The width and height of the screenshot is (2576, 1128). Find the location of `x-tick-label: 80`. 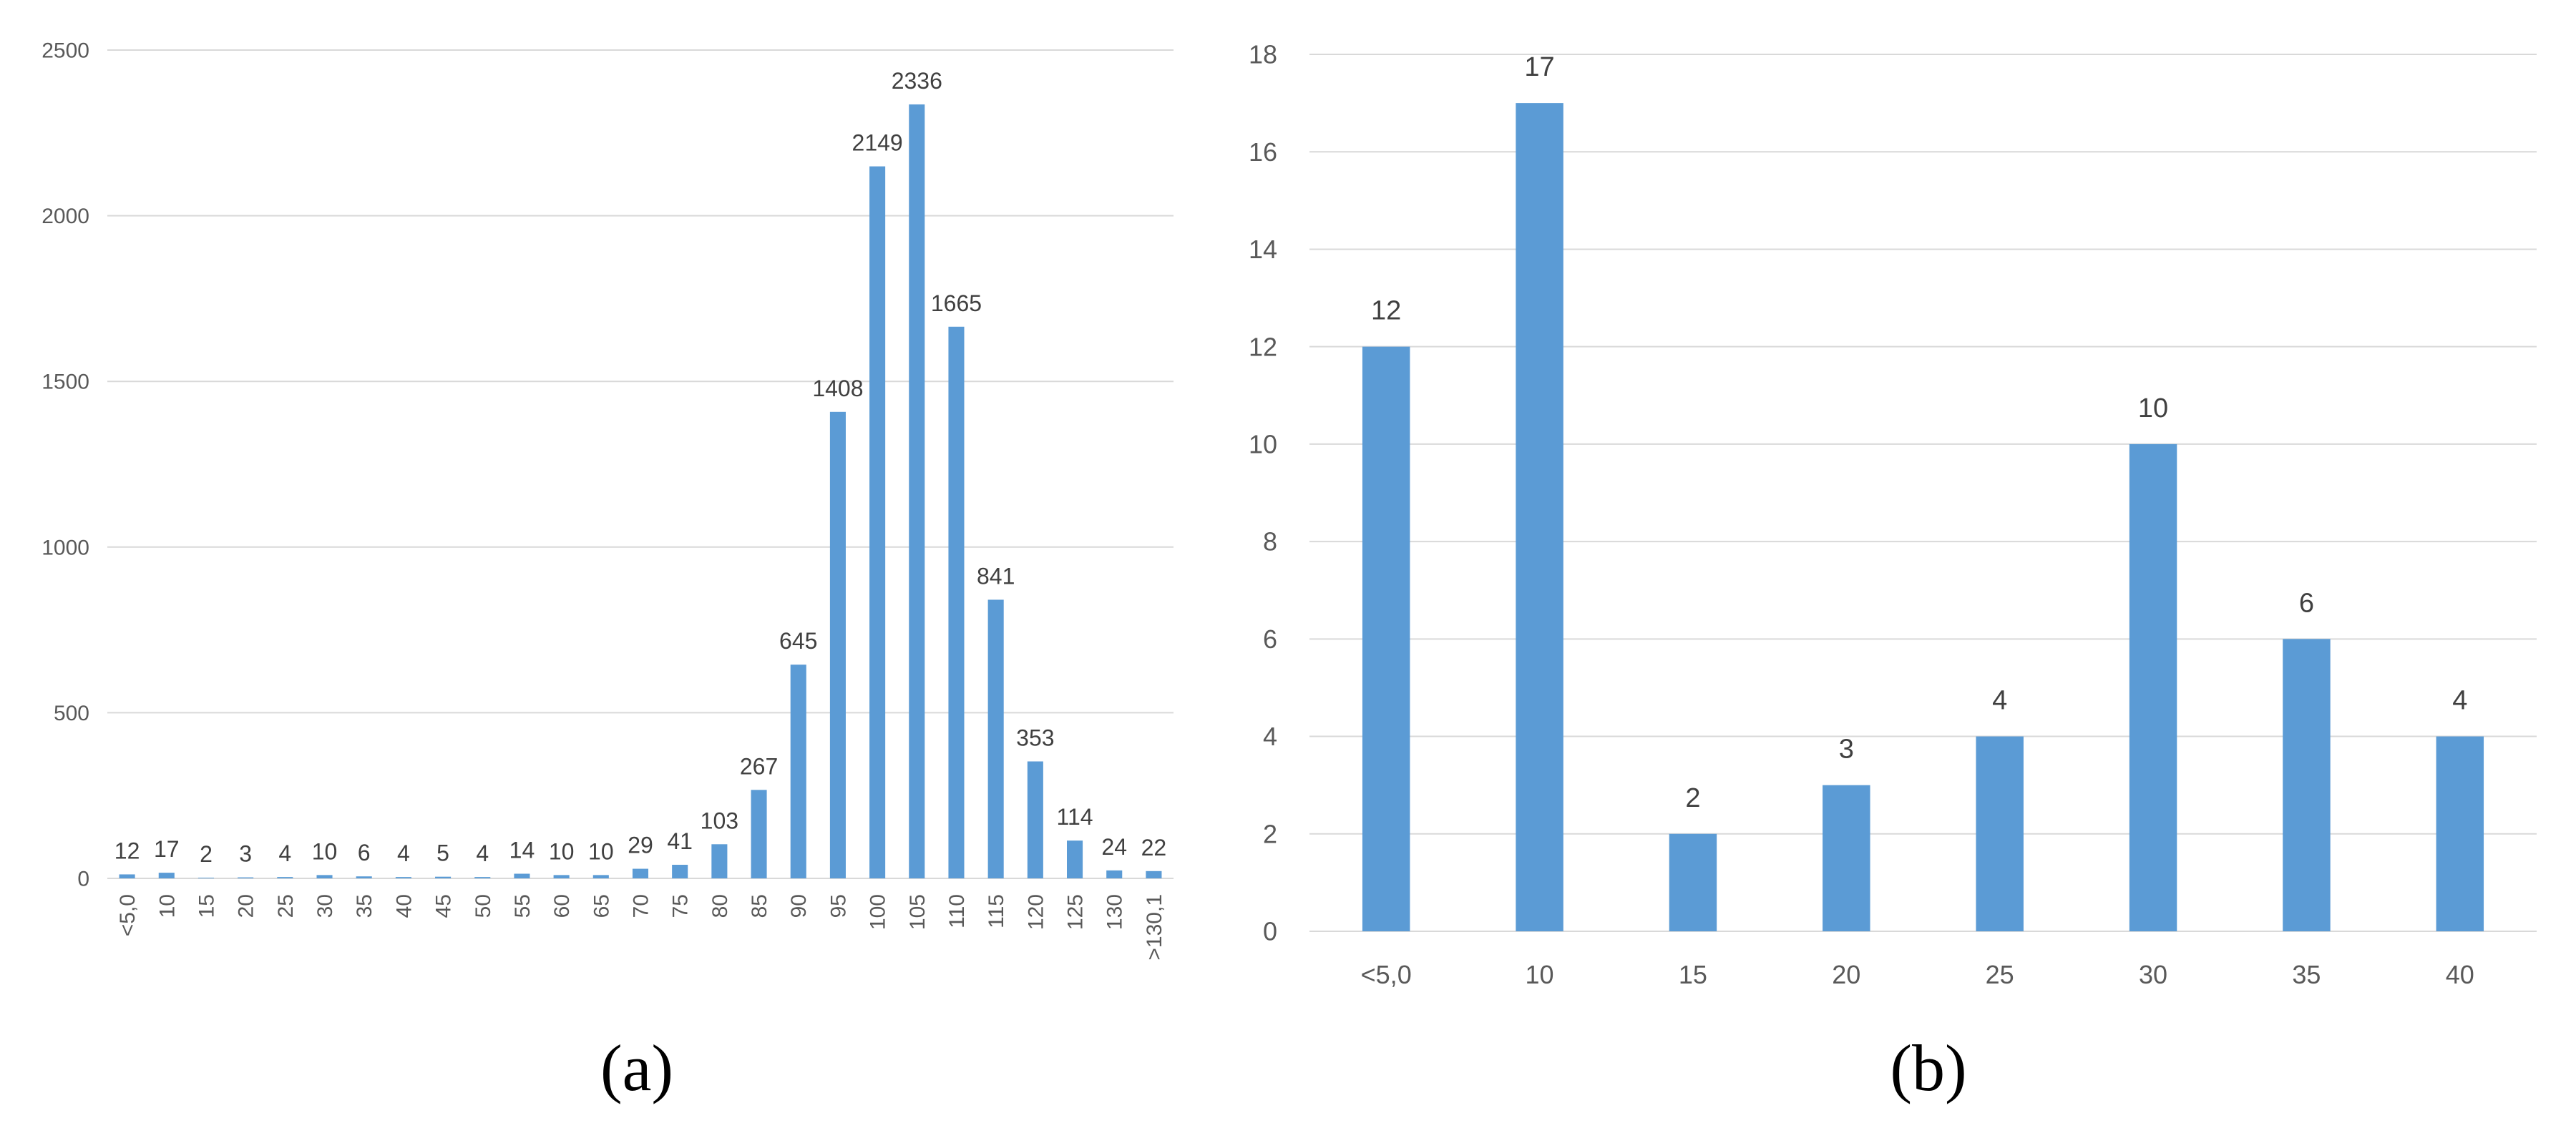

x-tick-label: 80 is located at coordinates (720, 906).